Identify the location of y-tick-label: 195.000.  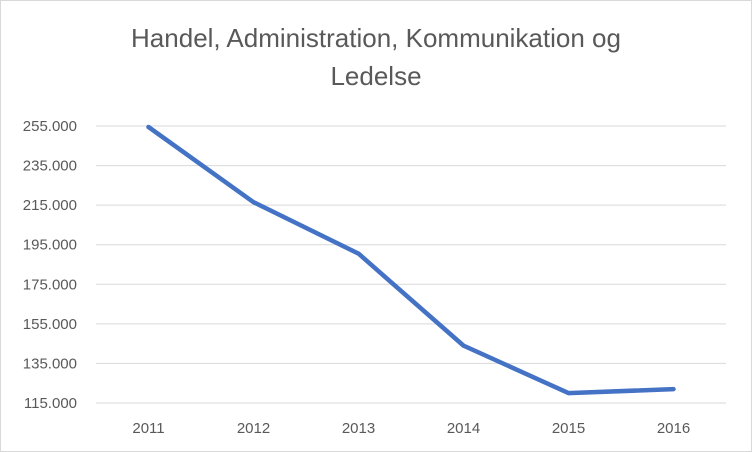
(50, 245).